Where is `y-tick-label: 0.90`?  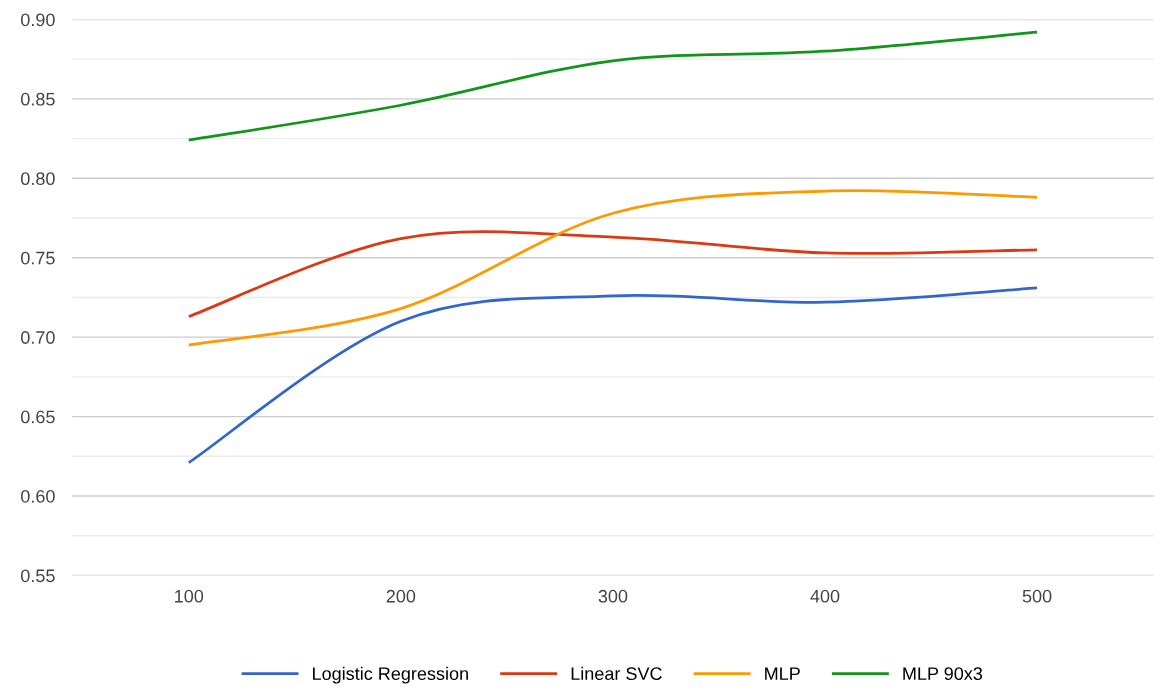 y-tick-label: 0.90 is located at coordinates (38, 20).